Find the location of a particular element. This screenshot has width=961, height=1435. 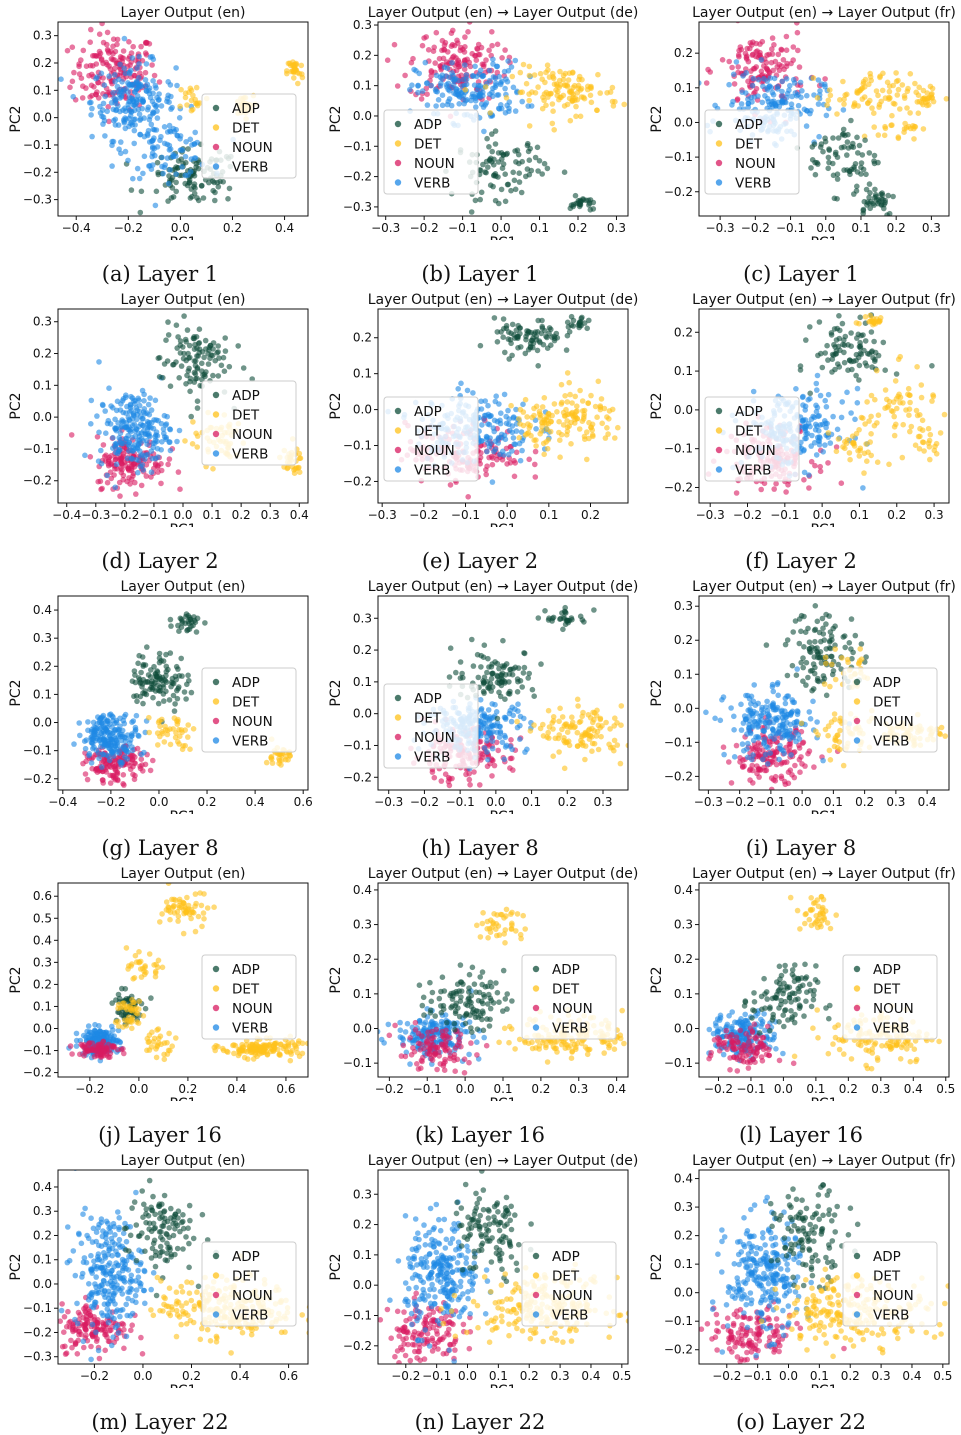

legend-marker-adp is located at coordinates (719, 411).